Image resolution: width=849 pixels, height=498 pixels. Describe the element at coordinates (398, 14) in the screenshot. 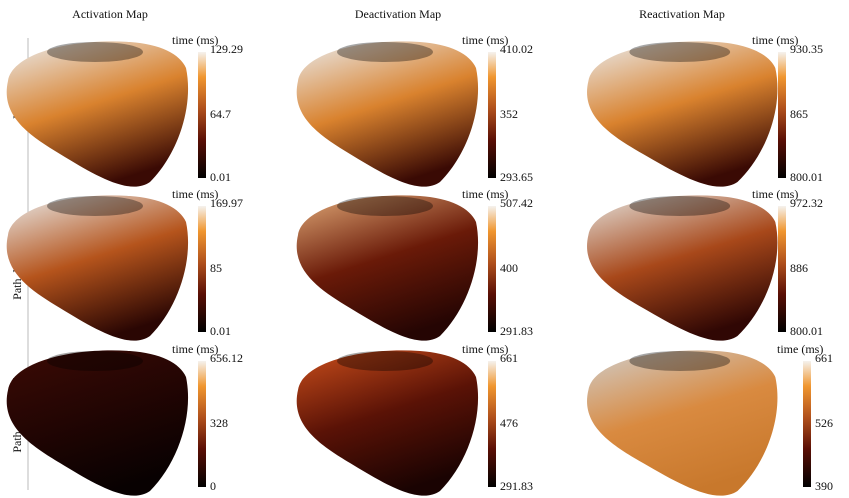

I see `column-title: Deactivation Map` at that location.